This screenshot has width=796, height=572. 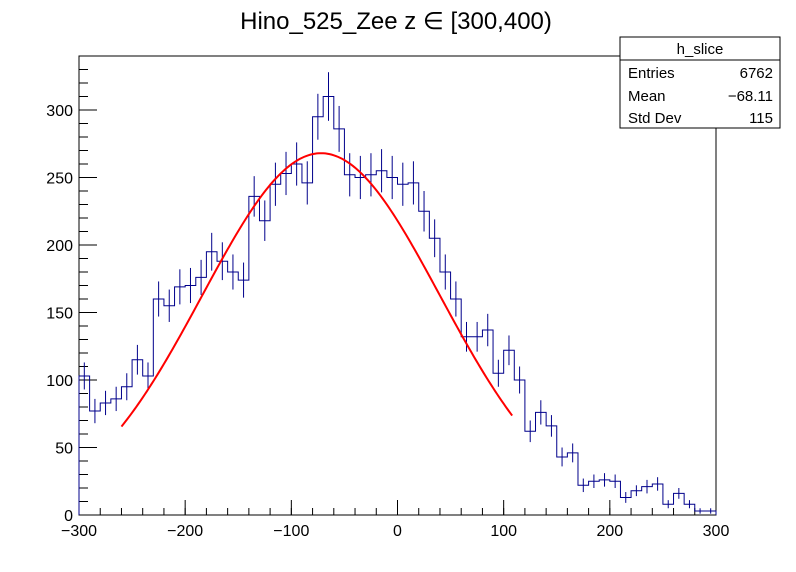 What do you see at coordinates (503, 531) in the screenshot?
I see `x-tick-label: 100` at bounding box center [503, 531].